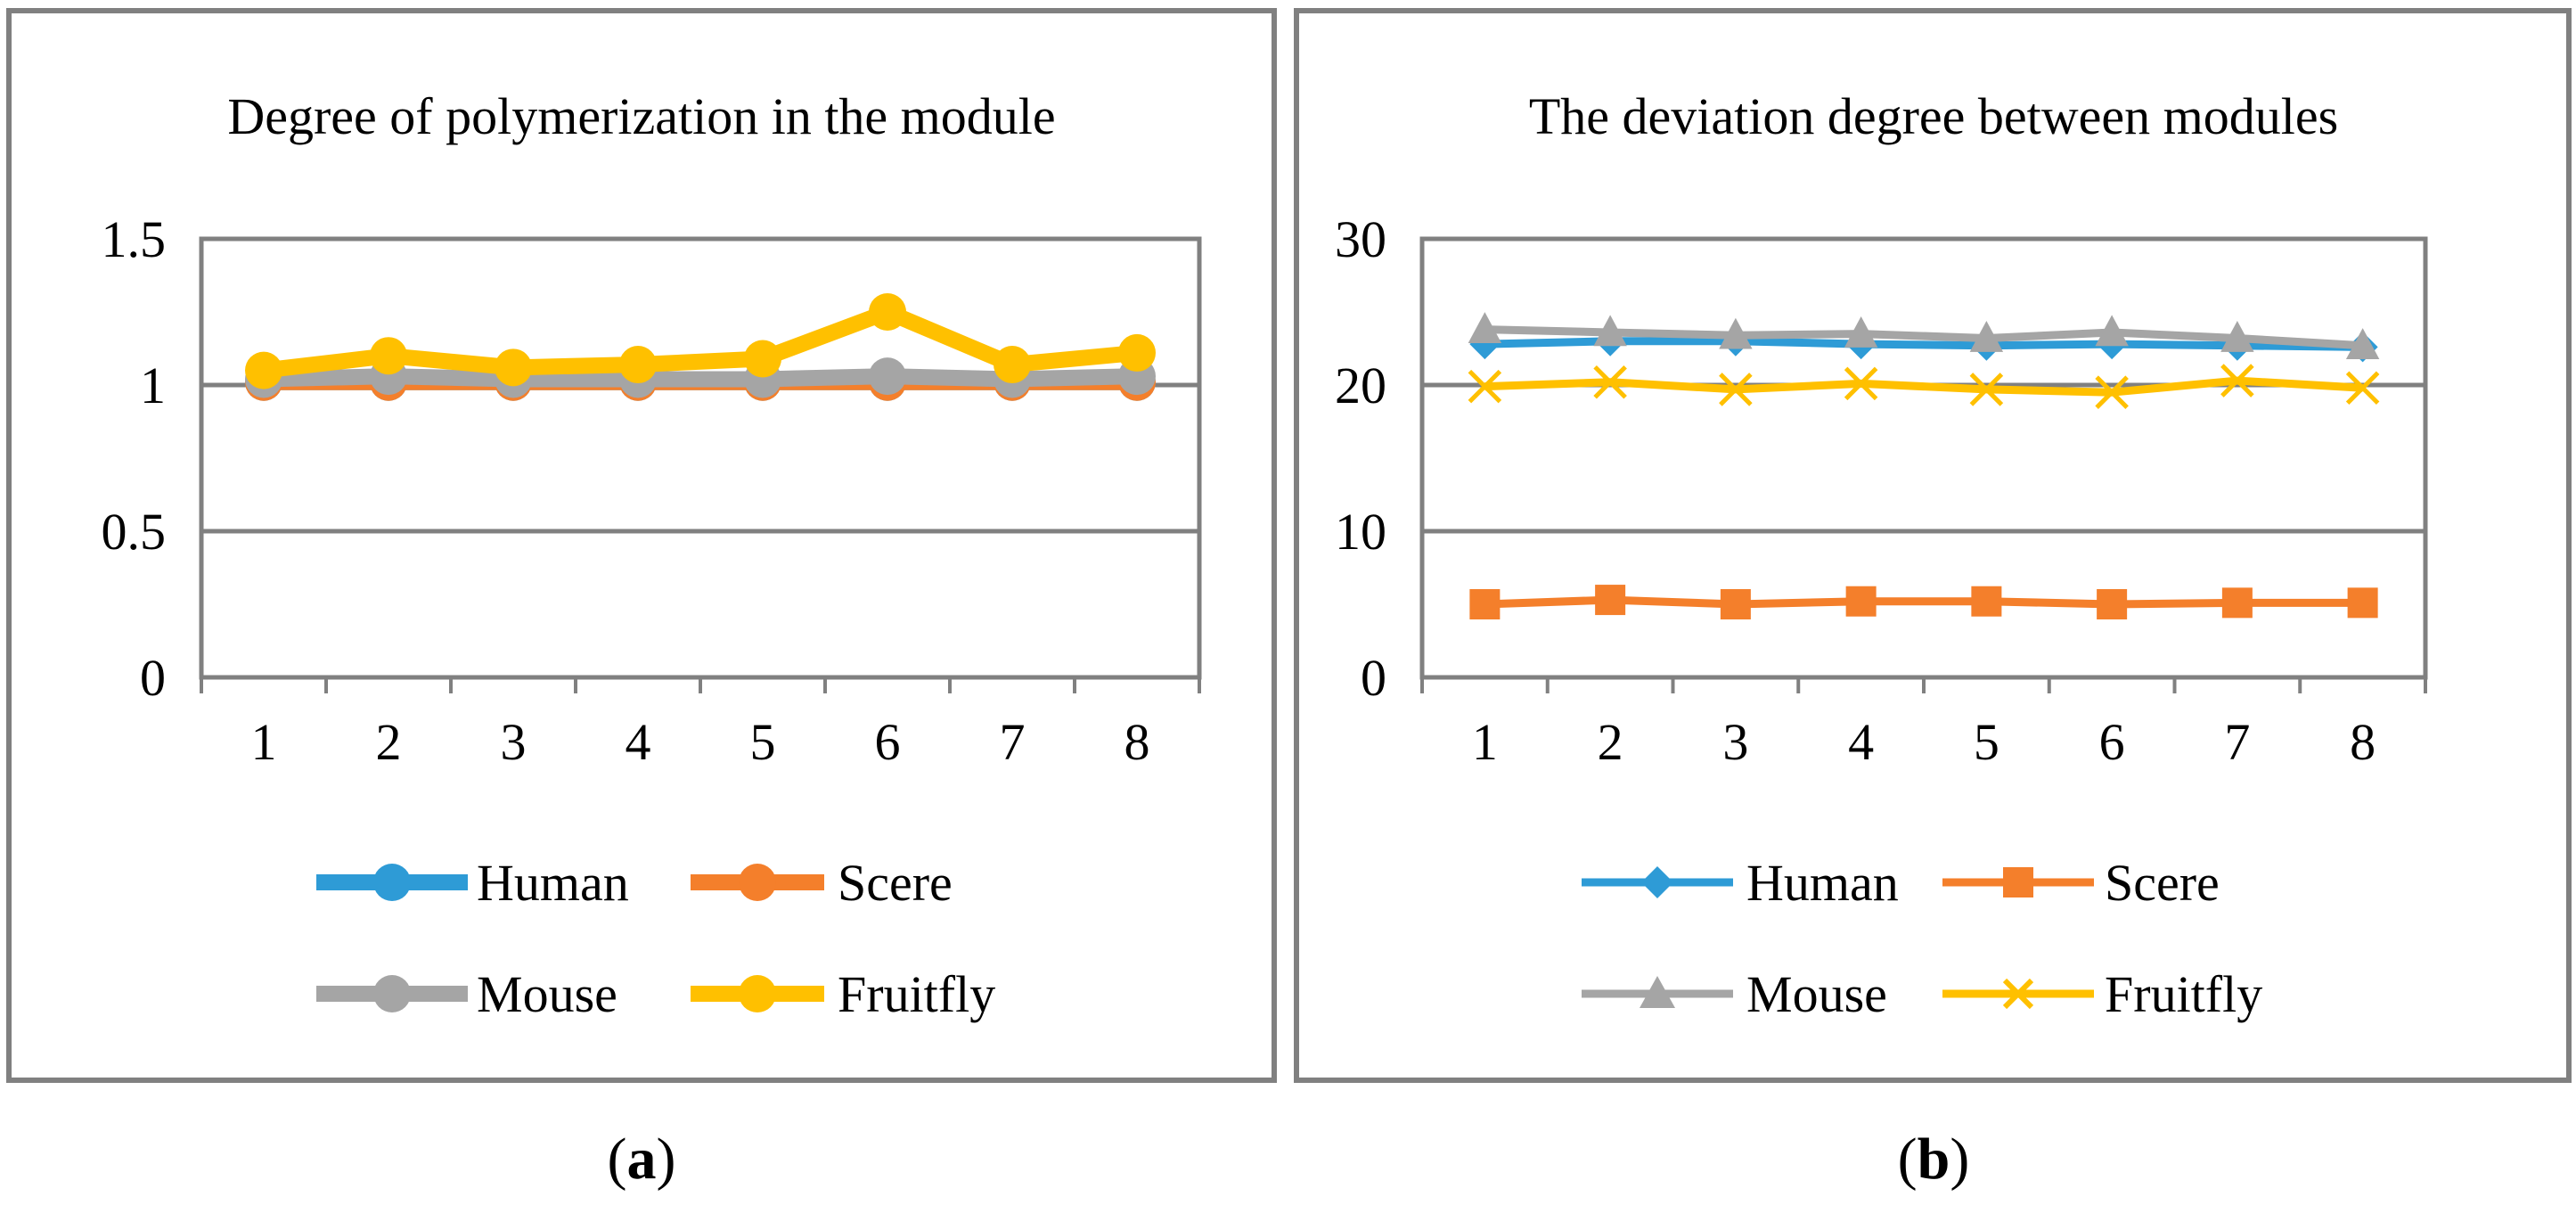 The image size is (2576, 1213). I want to click on series-line-human, so click(1923, 344).